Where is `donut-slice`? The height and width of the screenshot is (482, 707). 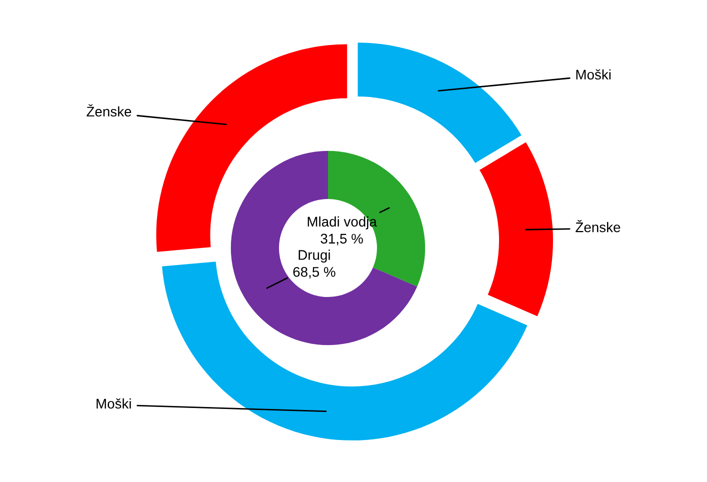
donut-slice is located at coordinates (324, 248).